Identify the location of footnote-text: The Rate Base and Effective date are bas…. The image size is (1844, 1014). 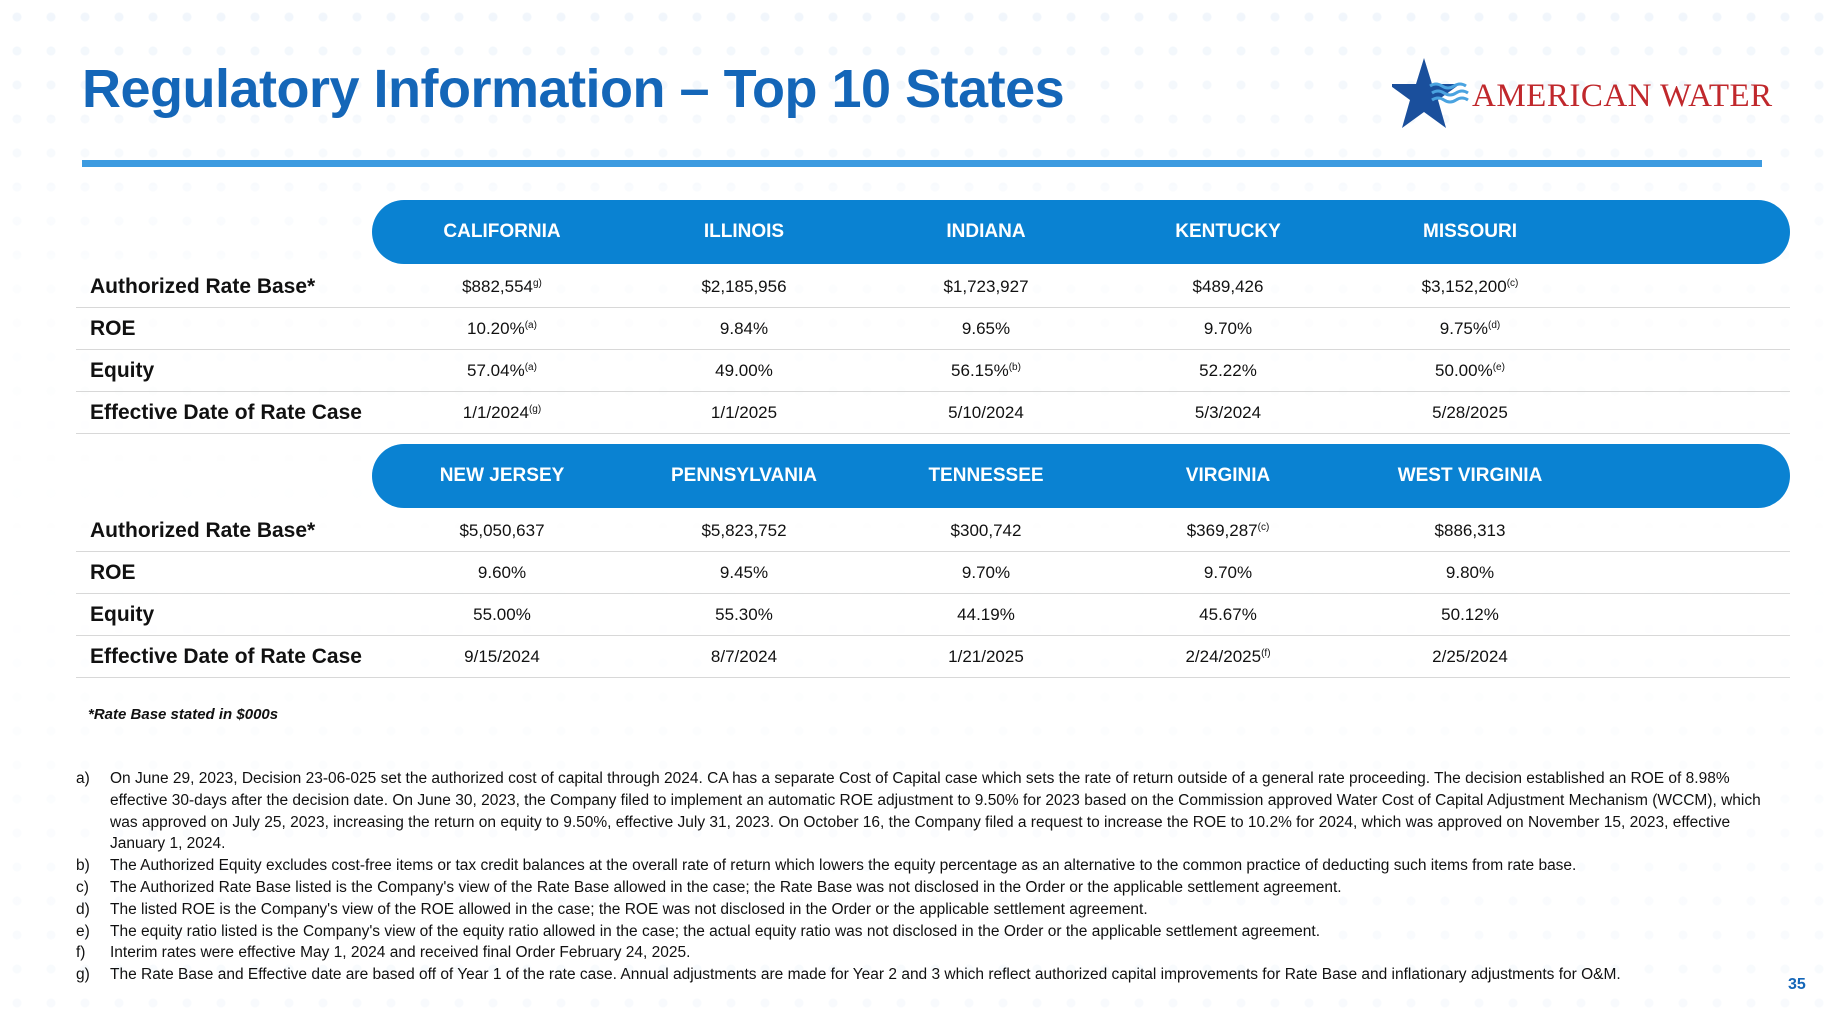
(865, 975).